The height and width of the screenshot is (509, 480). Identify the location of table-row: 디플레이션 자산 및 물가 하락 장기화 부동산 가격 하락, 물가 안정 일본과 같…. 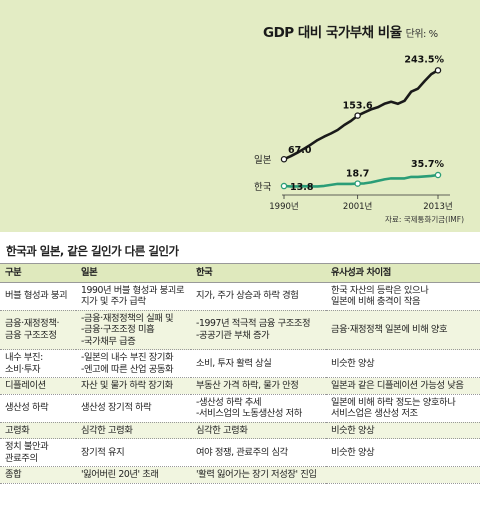
(240, 386).